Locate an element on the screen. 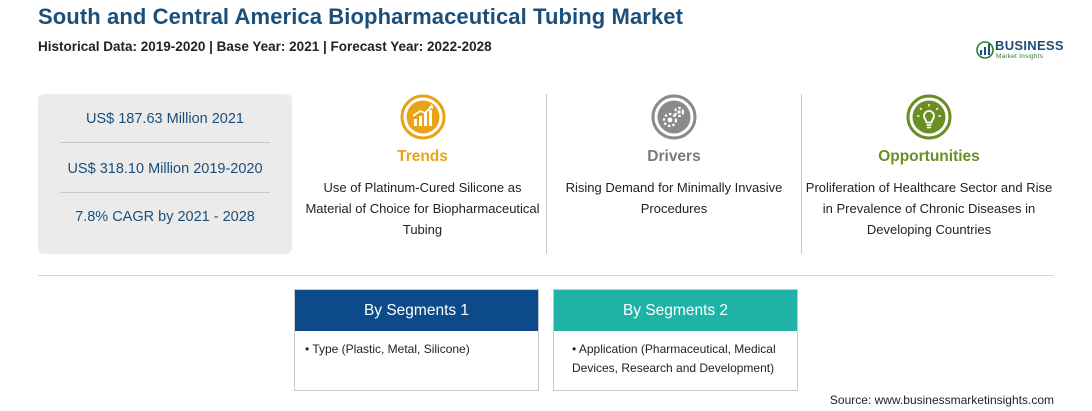 The height and width of the screenshot is (411, 1092). opportunities-heading: Opportunities is located at coordinates (929, 156).